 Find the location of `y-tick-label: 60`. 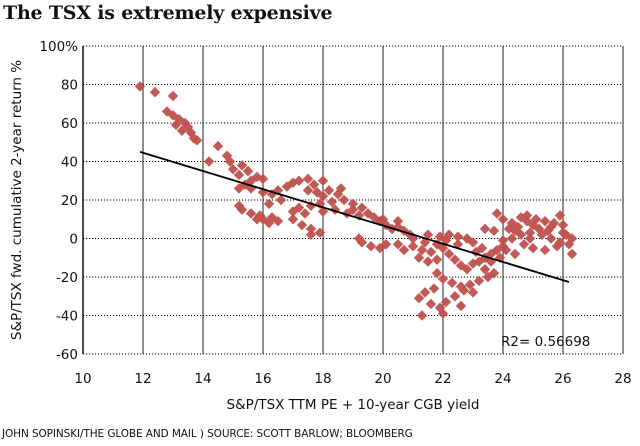

y-tick-label: 60 is located at coordinates (69, 124).